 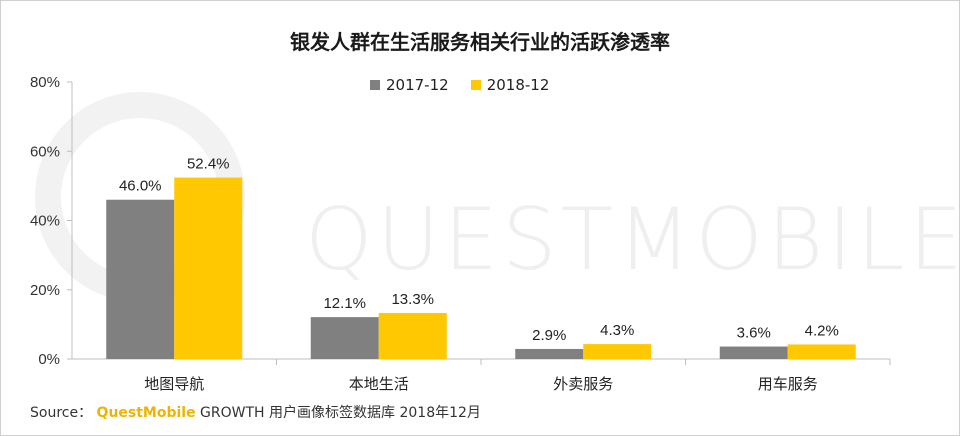 I want to click on legend-label-2017: 2017-12, so click(x=417, y=85).